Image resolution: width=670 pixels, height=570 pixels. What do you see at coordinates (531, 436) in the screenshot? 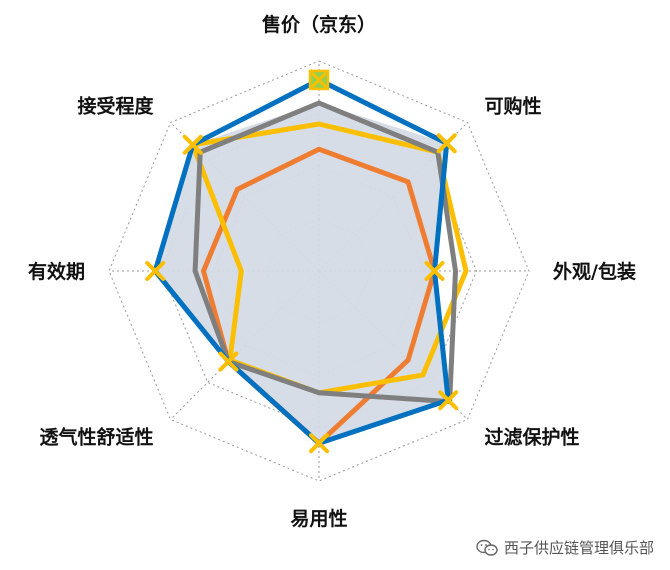
I see `axis-label-3: 过滤保护性` at bounding box center [531, 436].